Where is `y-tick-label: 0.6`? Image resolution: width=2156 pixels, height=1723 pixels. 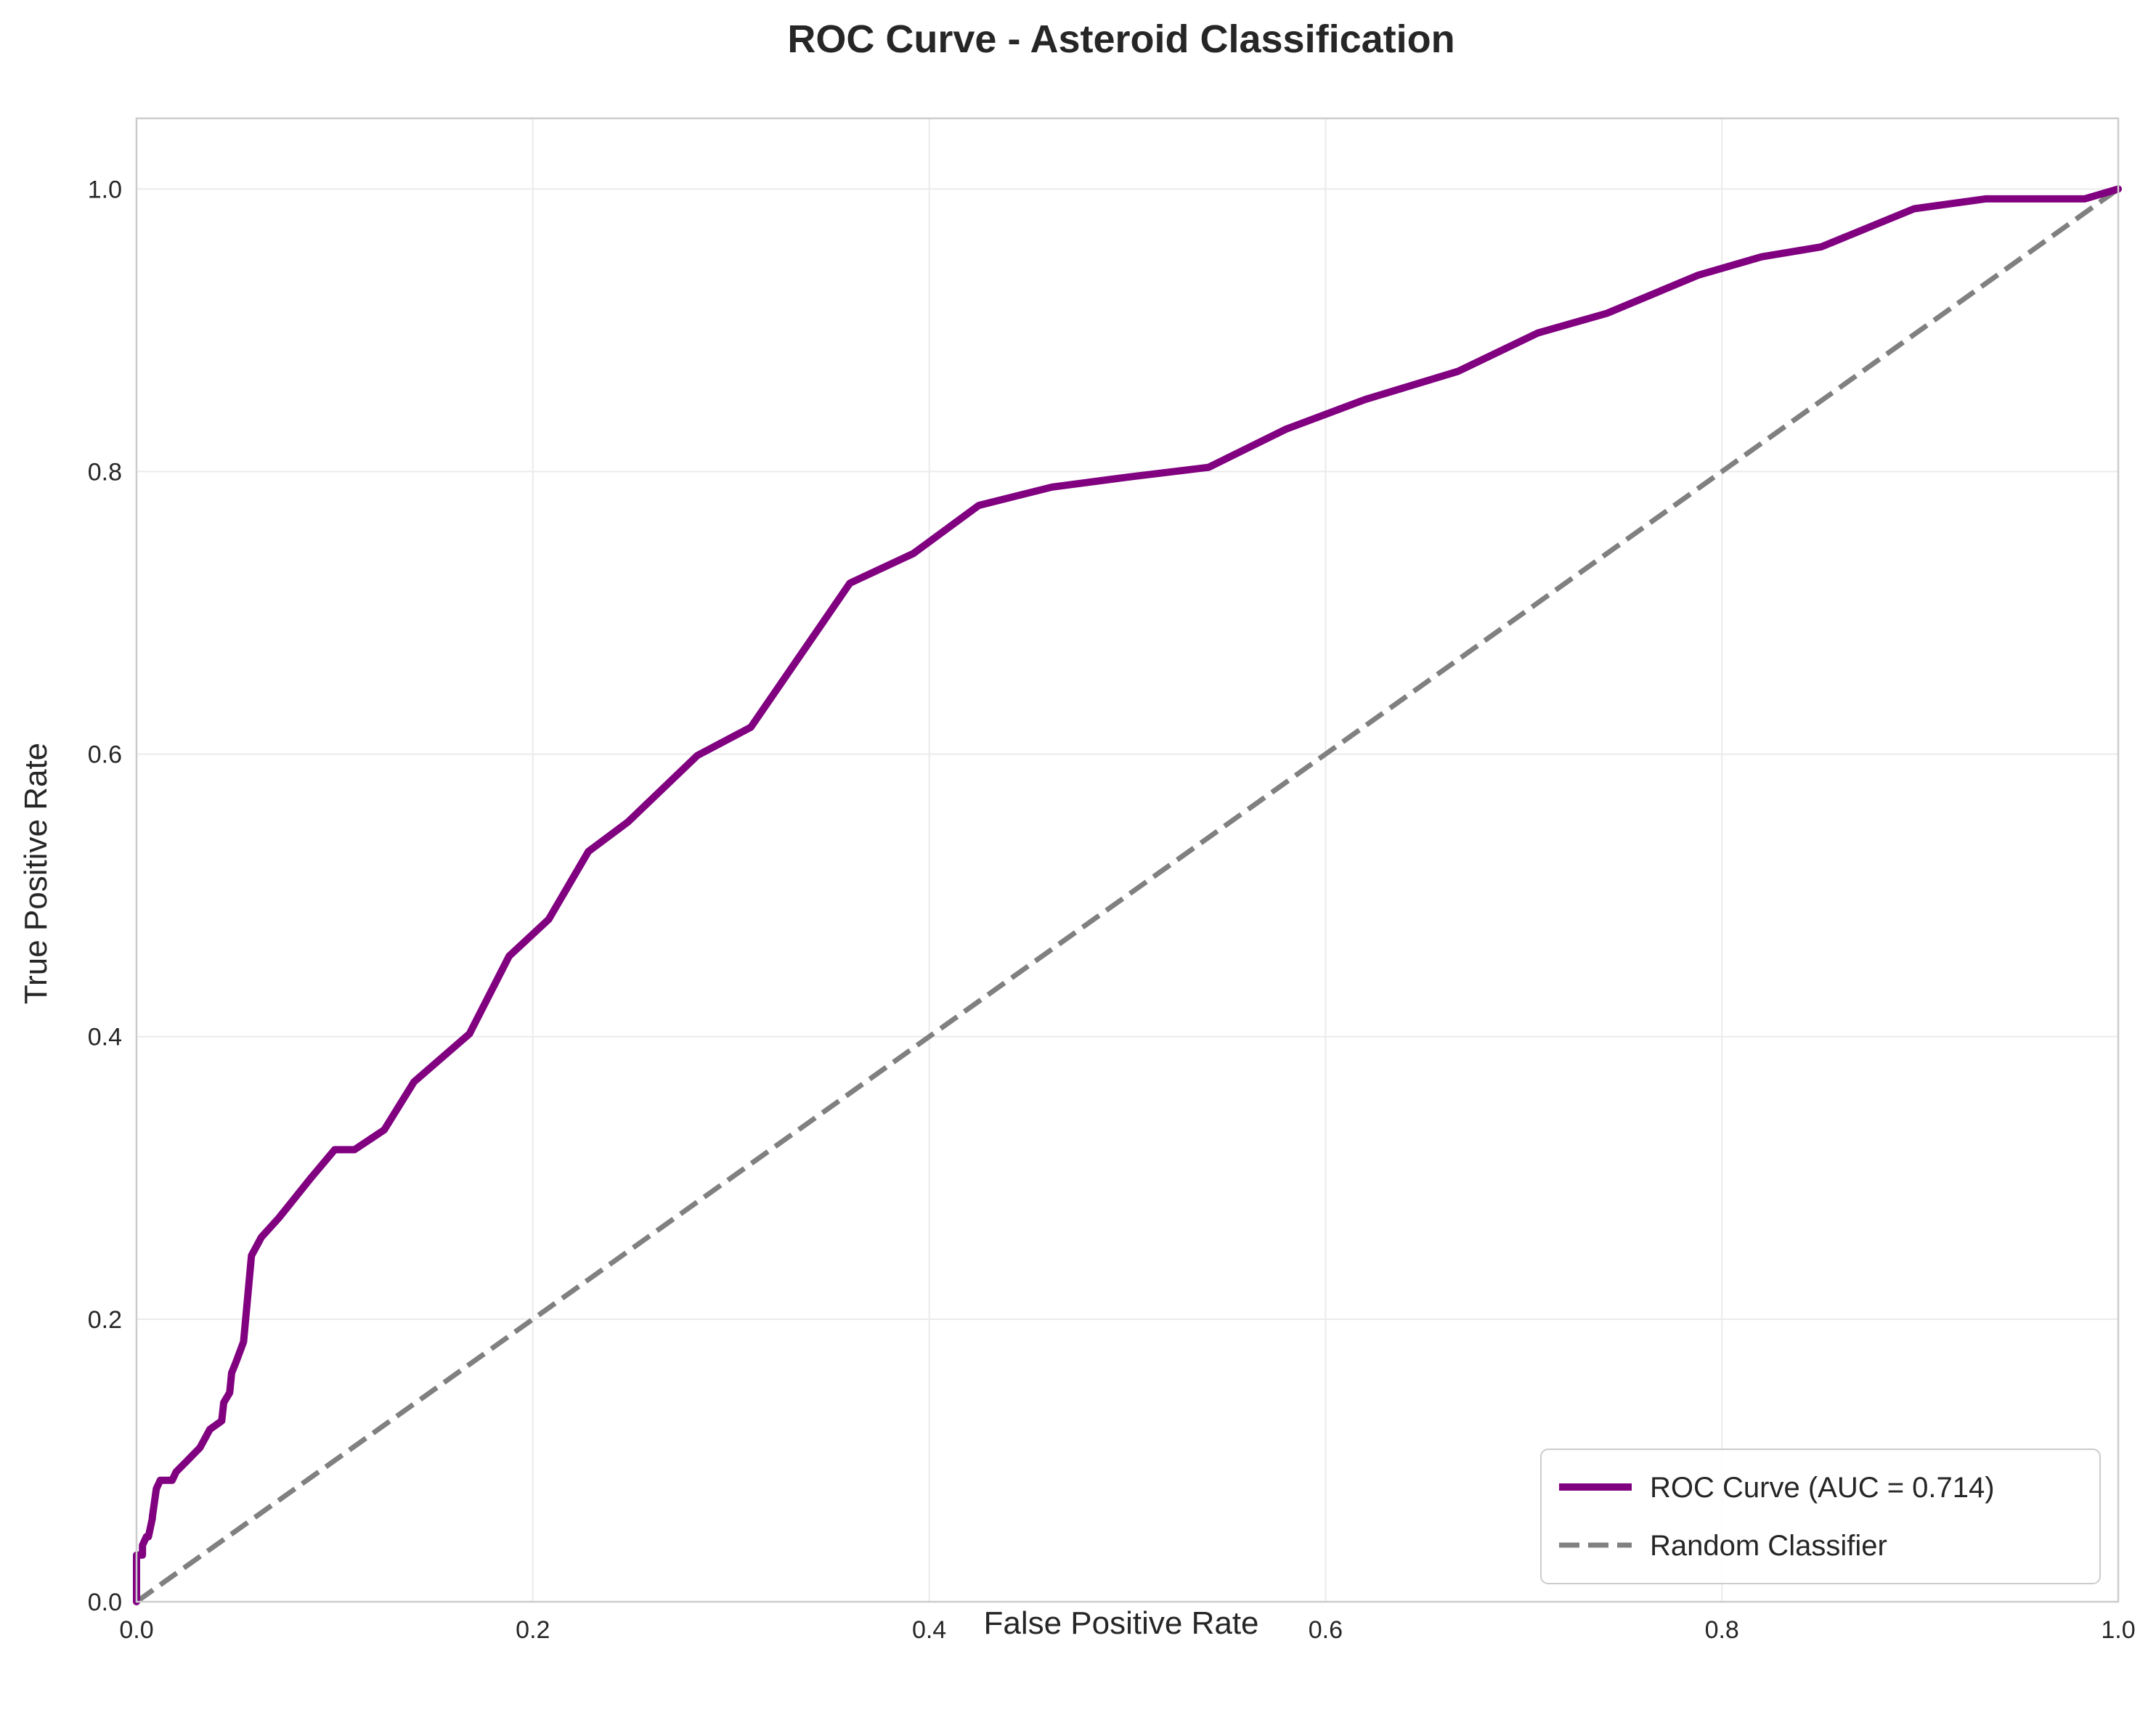 y-tick-label: 0.6 is located at coordinates (105, 755).